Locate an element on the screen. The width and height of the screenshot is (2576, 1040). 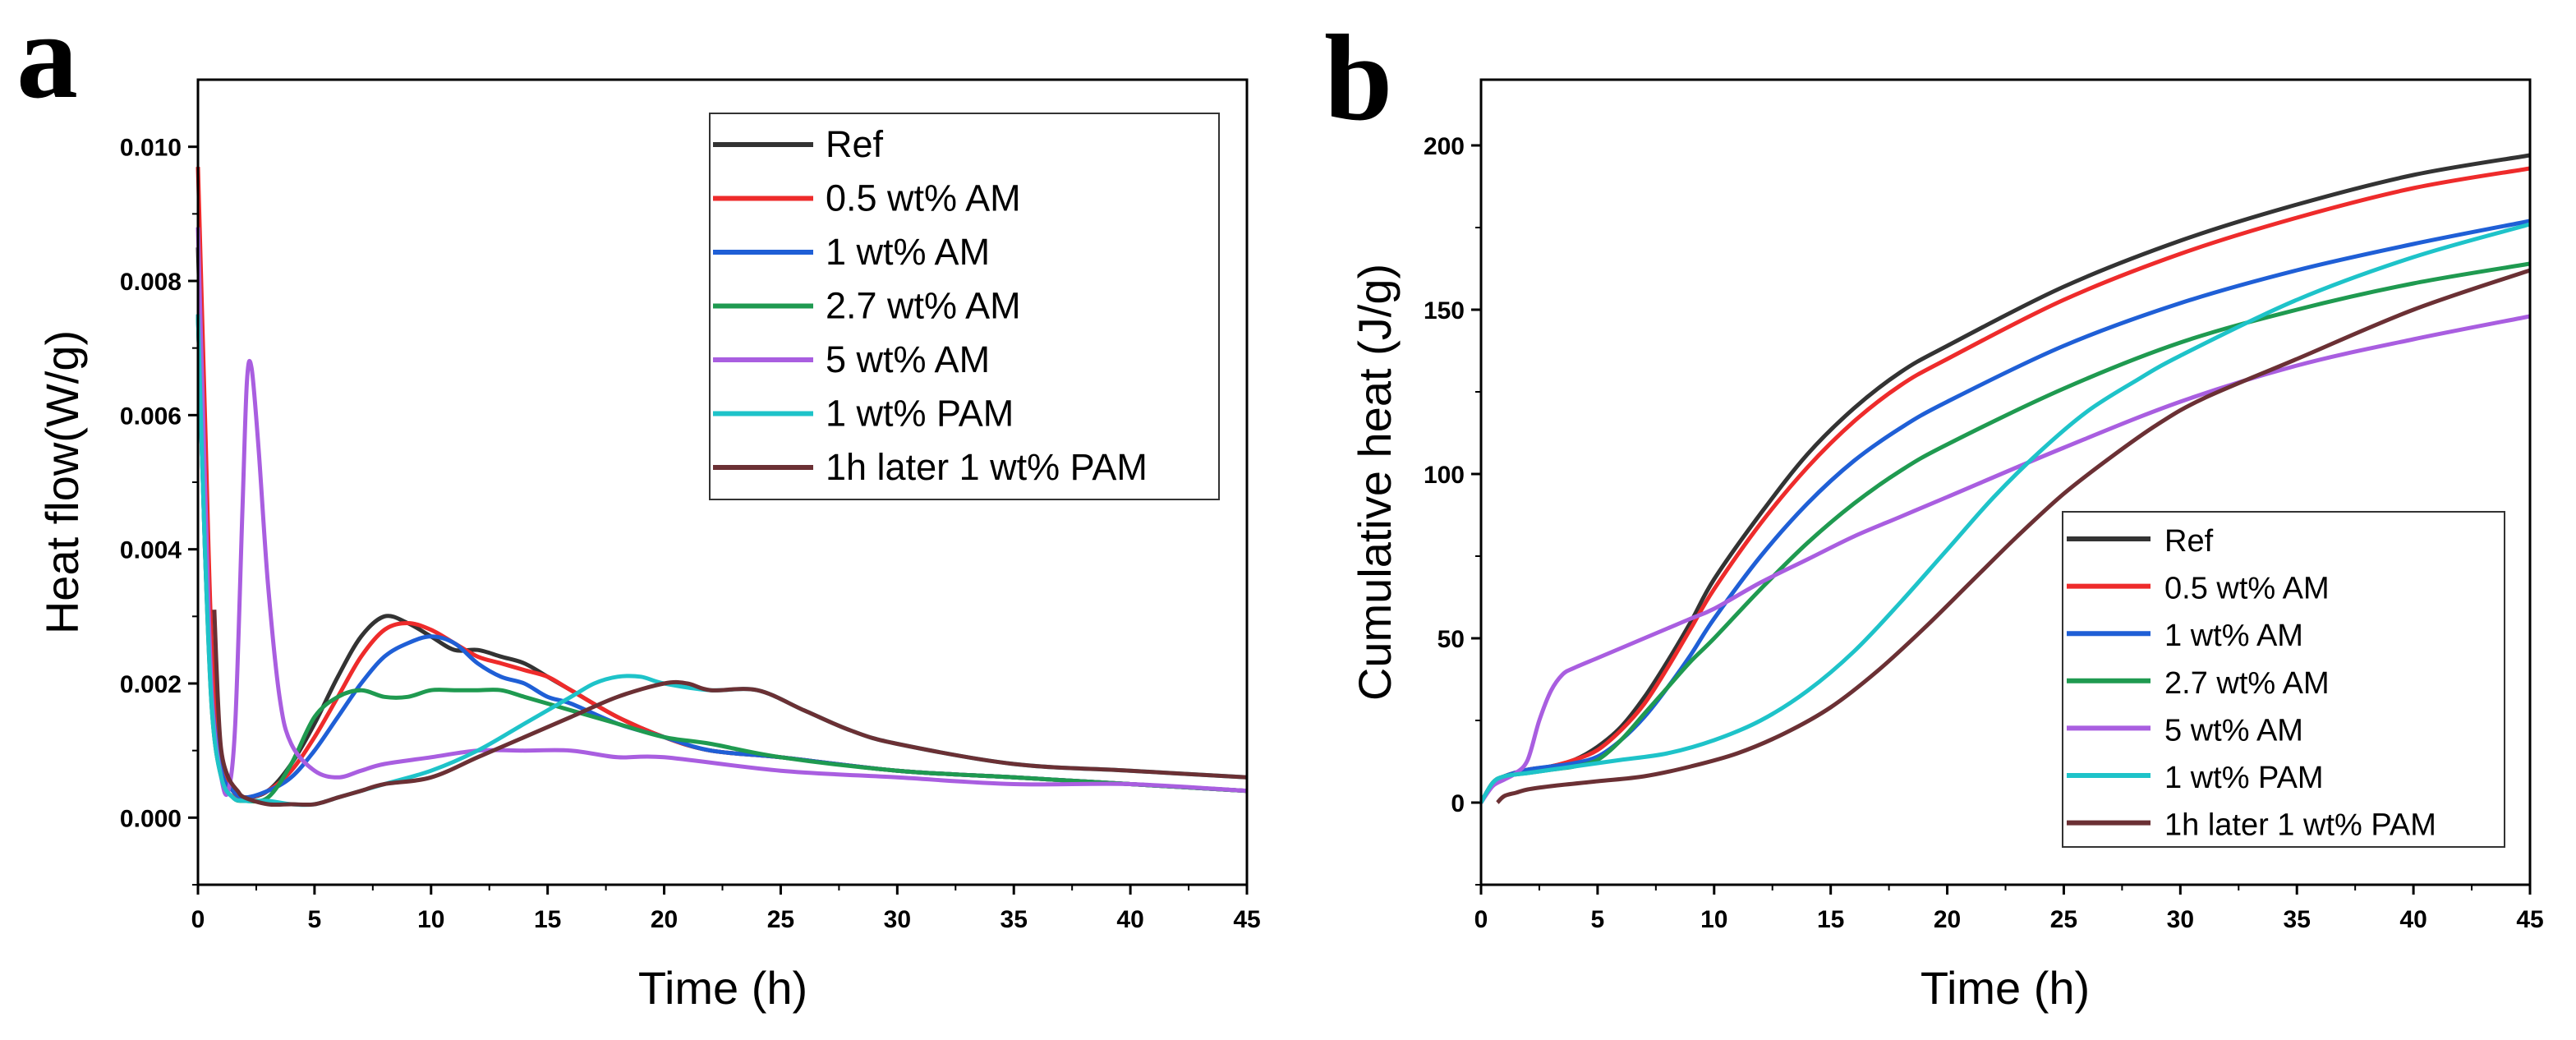
panel-a-ylabel: Heat flow(W/g) is located at coordinates (62, 482).